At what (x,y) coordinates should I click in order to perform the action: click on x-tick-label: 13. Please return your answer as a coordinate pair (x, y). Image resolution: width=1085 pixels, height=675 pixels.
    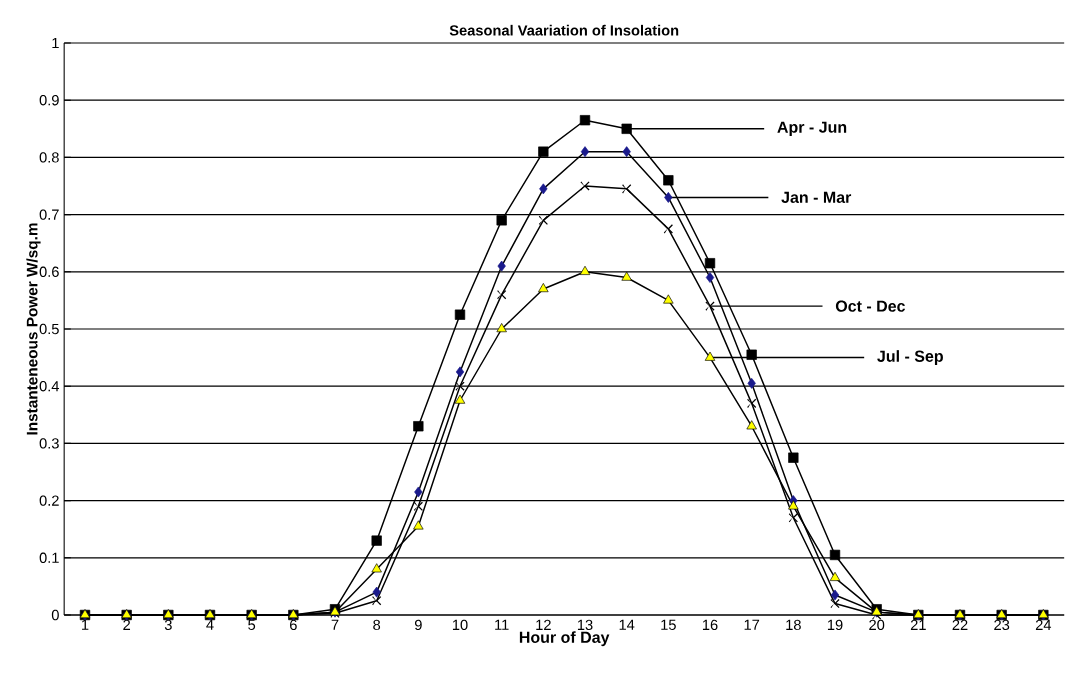
    Looking at the image, I should click on (585, 625).